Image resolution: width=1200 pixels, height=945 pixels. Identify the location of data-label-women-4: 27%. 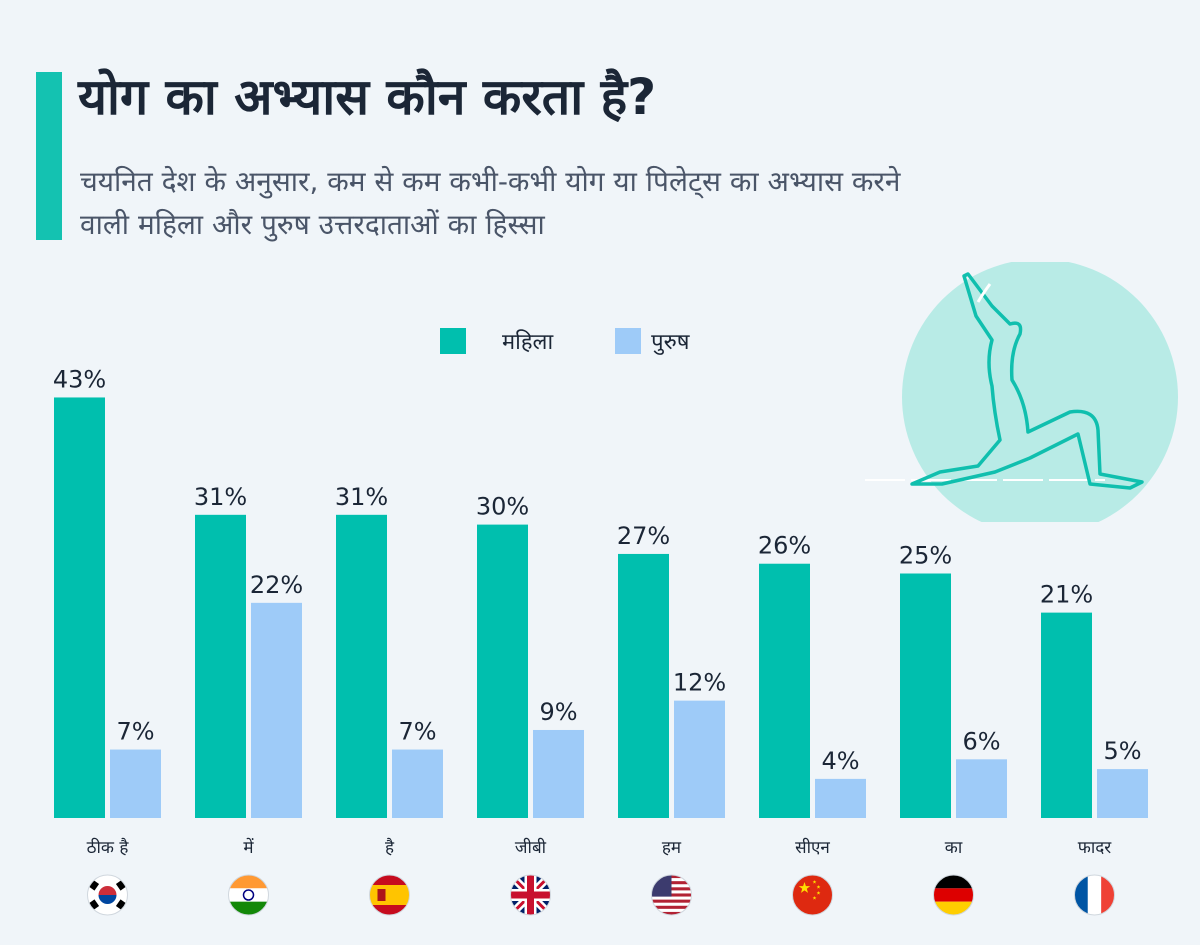
(643, 536).